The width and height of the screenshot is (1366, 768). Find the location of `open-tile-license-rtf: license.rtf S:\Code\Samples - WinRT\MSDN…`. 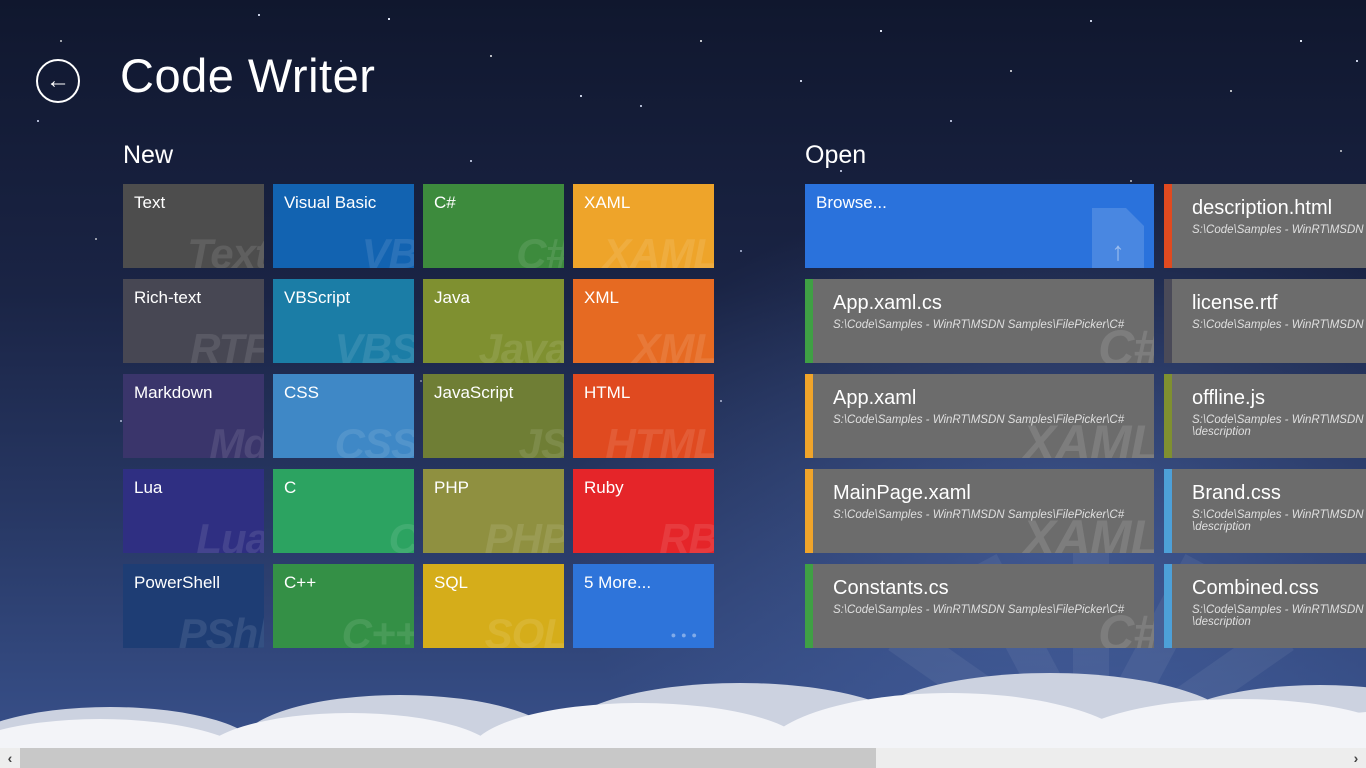

open-tile-license-rtf: license.rtf S:\Code\Samples - WinRT\MSDN… is located at coordinates (1265, 321).